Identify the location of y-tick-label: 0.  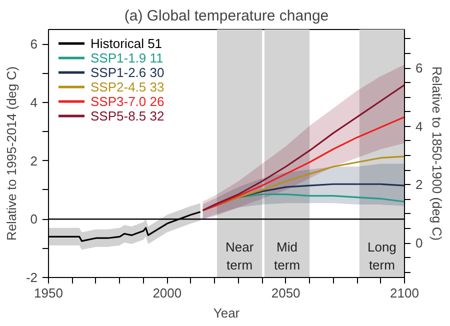
(34, 219).